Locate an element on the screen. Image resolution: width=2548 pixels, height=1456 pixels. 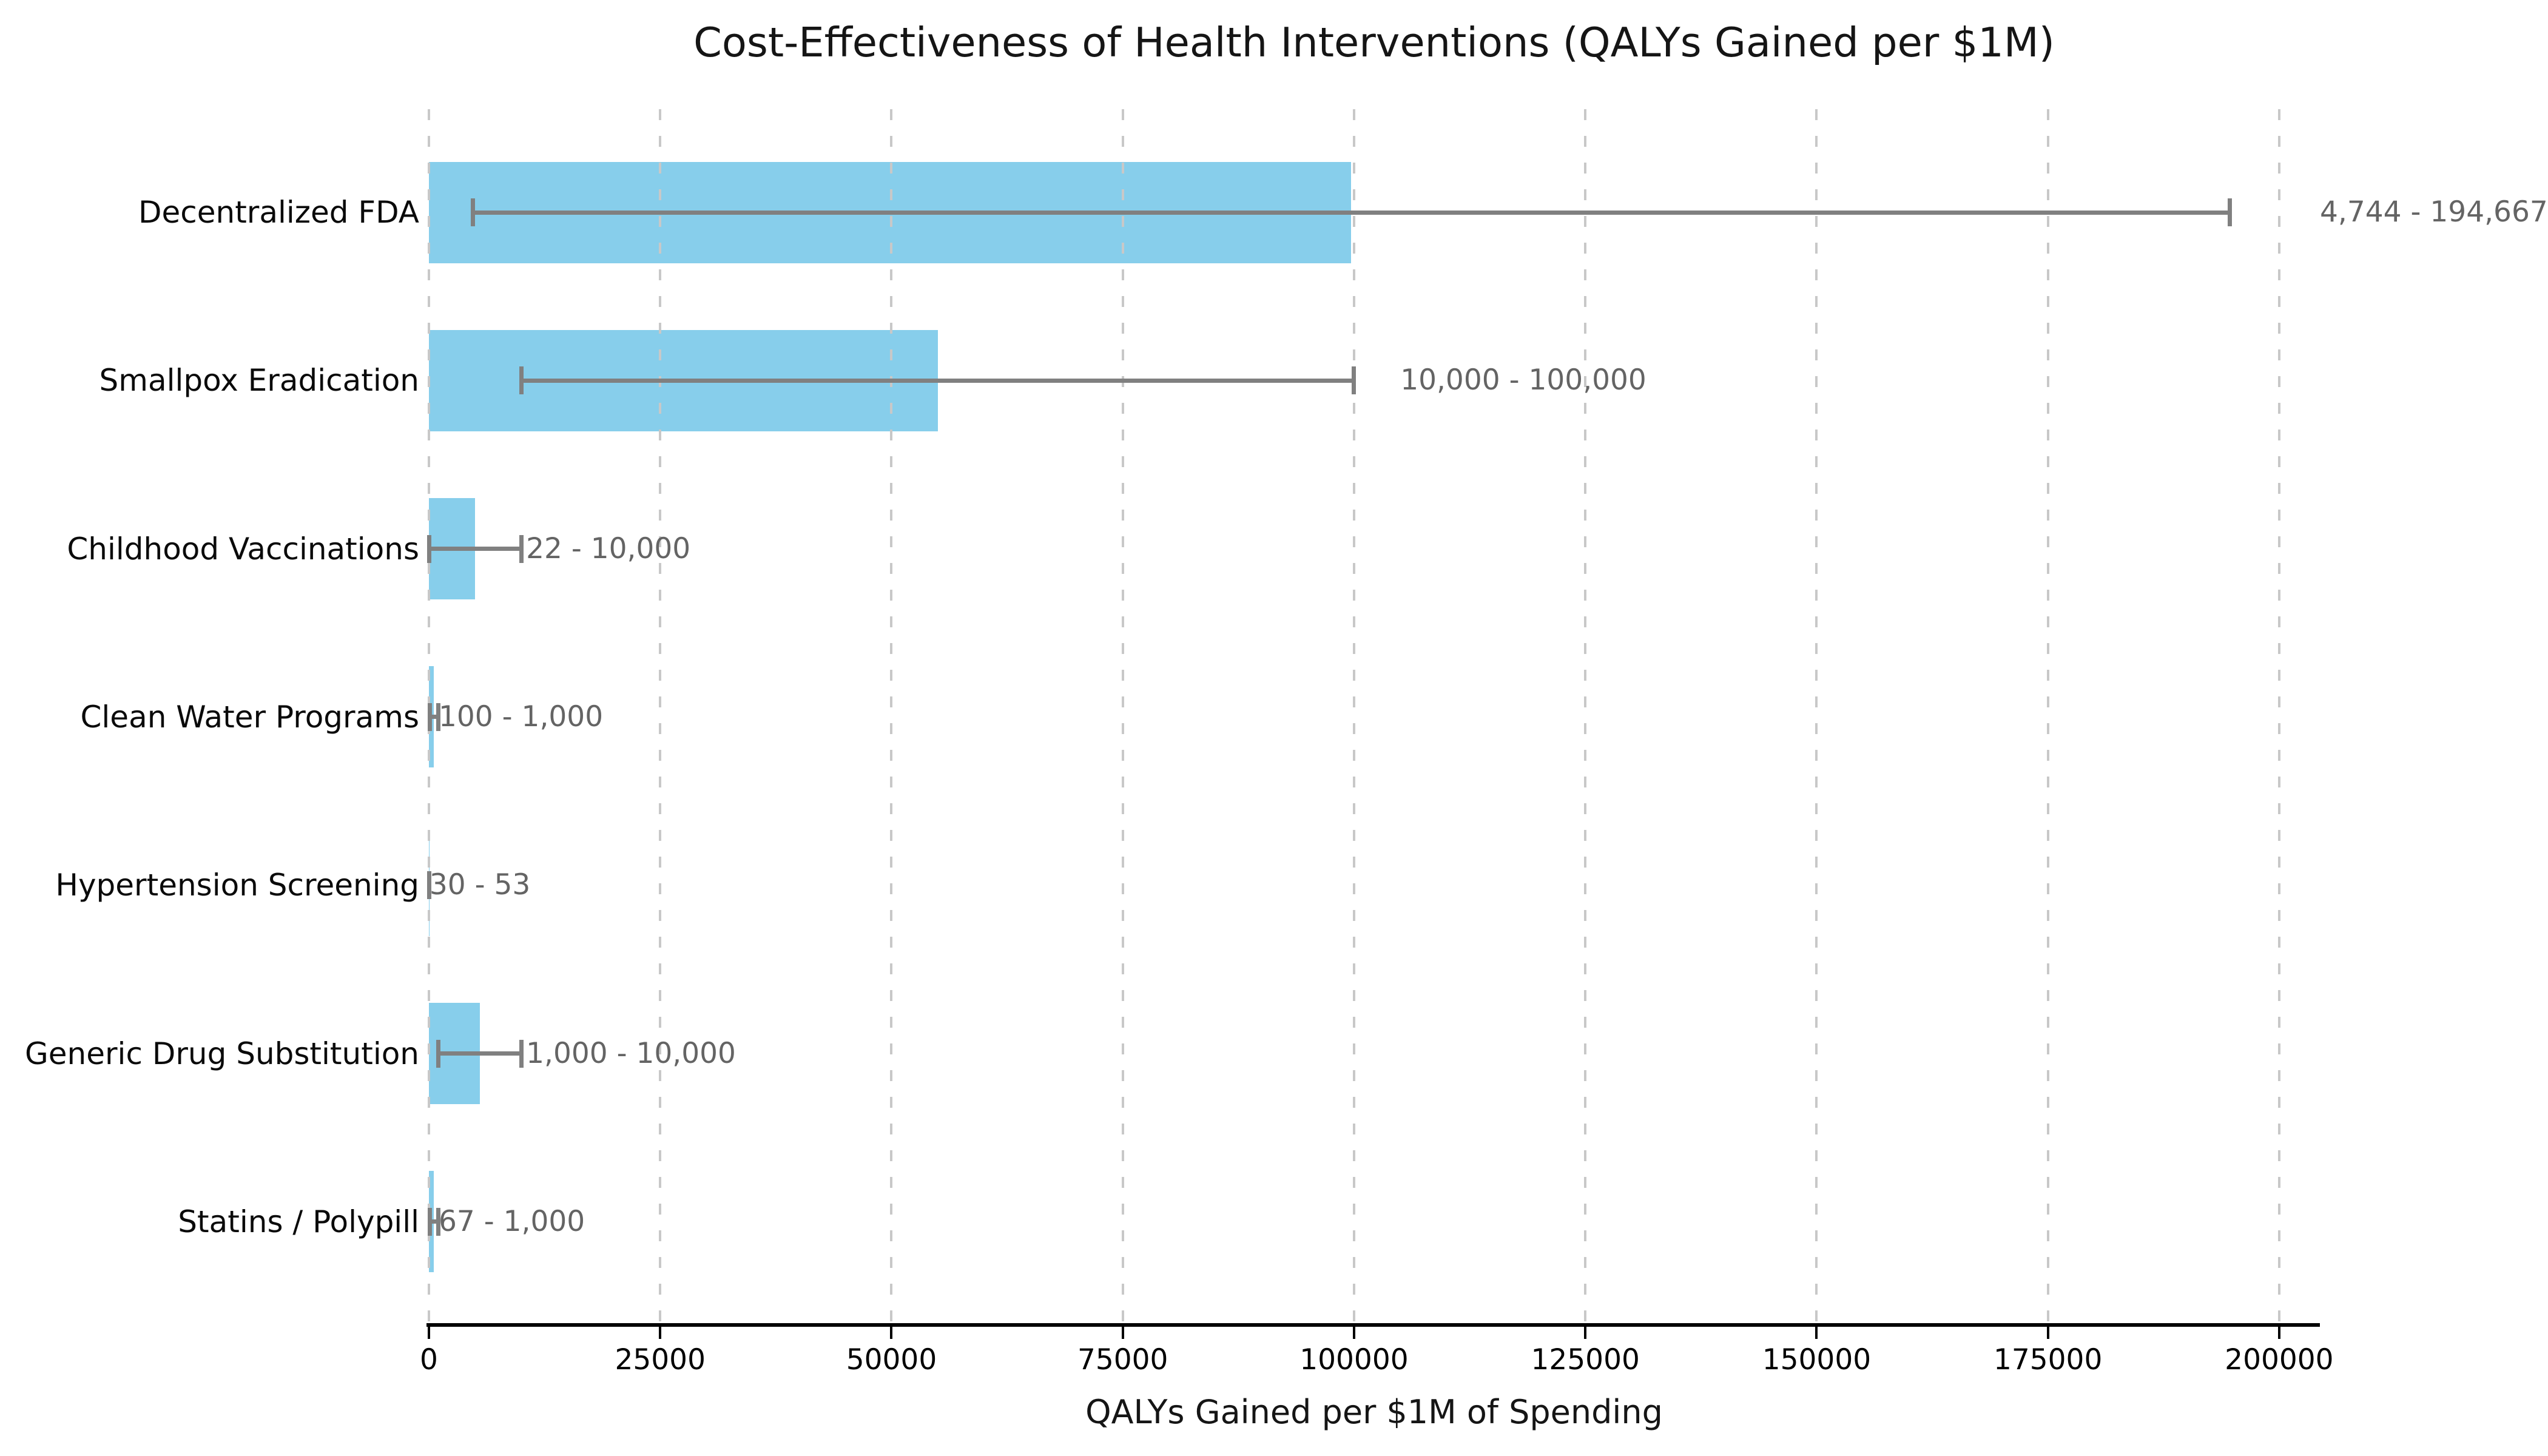
x-tick-label: 175000 is located at coordinates (2048, 1360).